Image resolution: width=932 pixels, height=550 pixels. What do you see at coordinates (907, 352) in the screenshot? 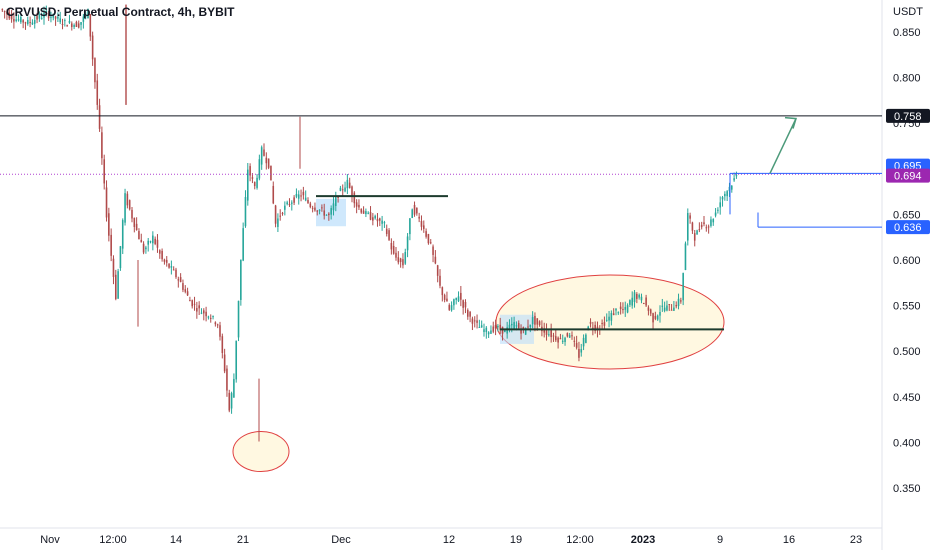
I see `y-tick-label: 0.500` at bounding box center [907, 352].